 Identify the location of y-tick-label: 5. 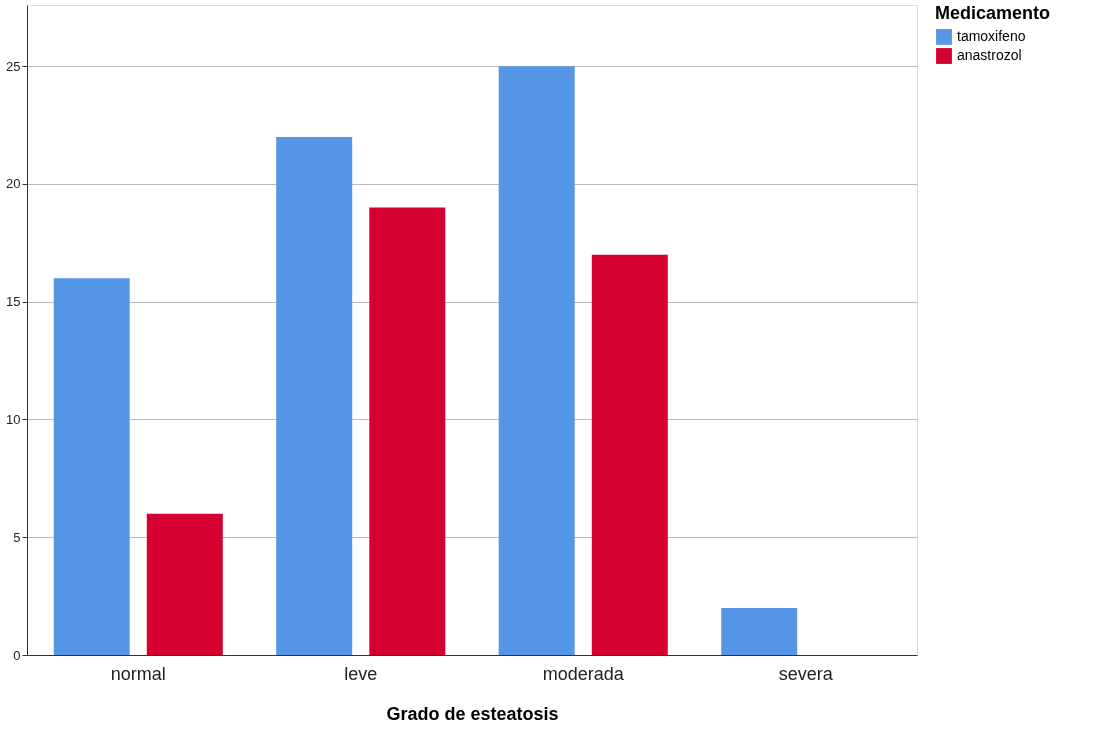
(17, 537).